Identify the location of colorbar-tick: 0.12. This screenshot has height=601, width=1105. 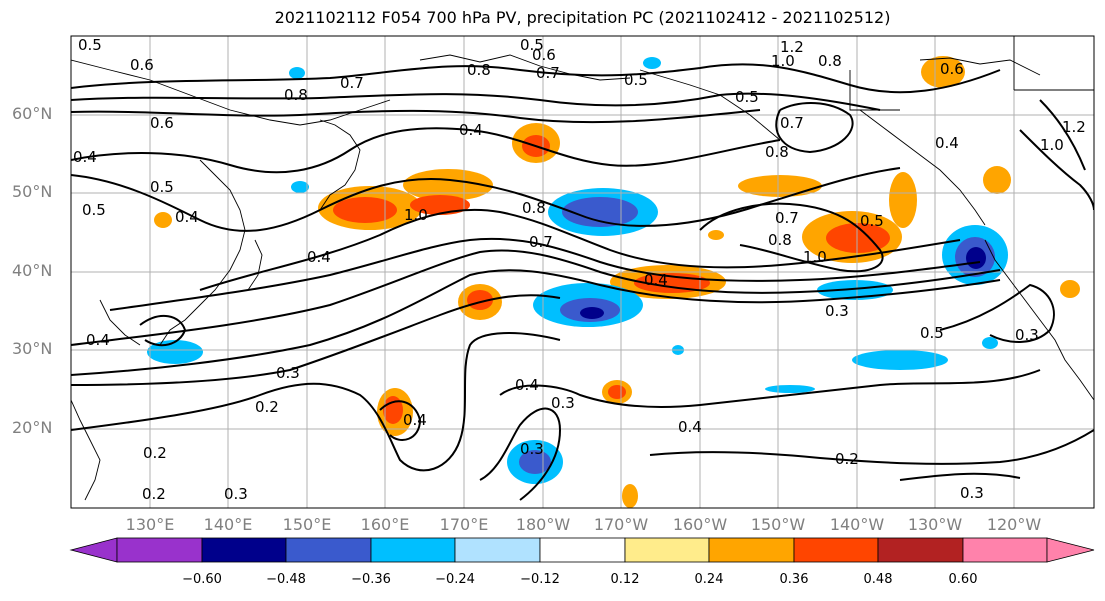
(625, 579).